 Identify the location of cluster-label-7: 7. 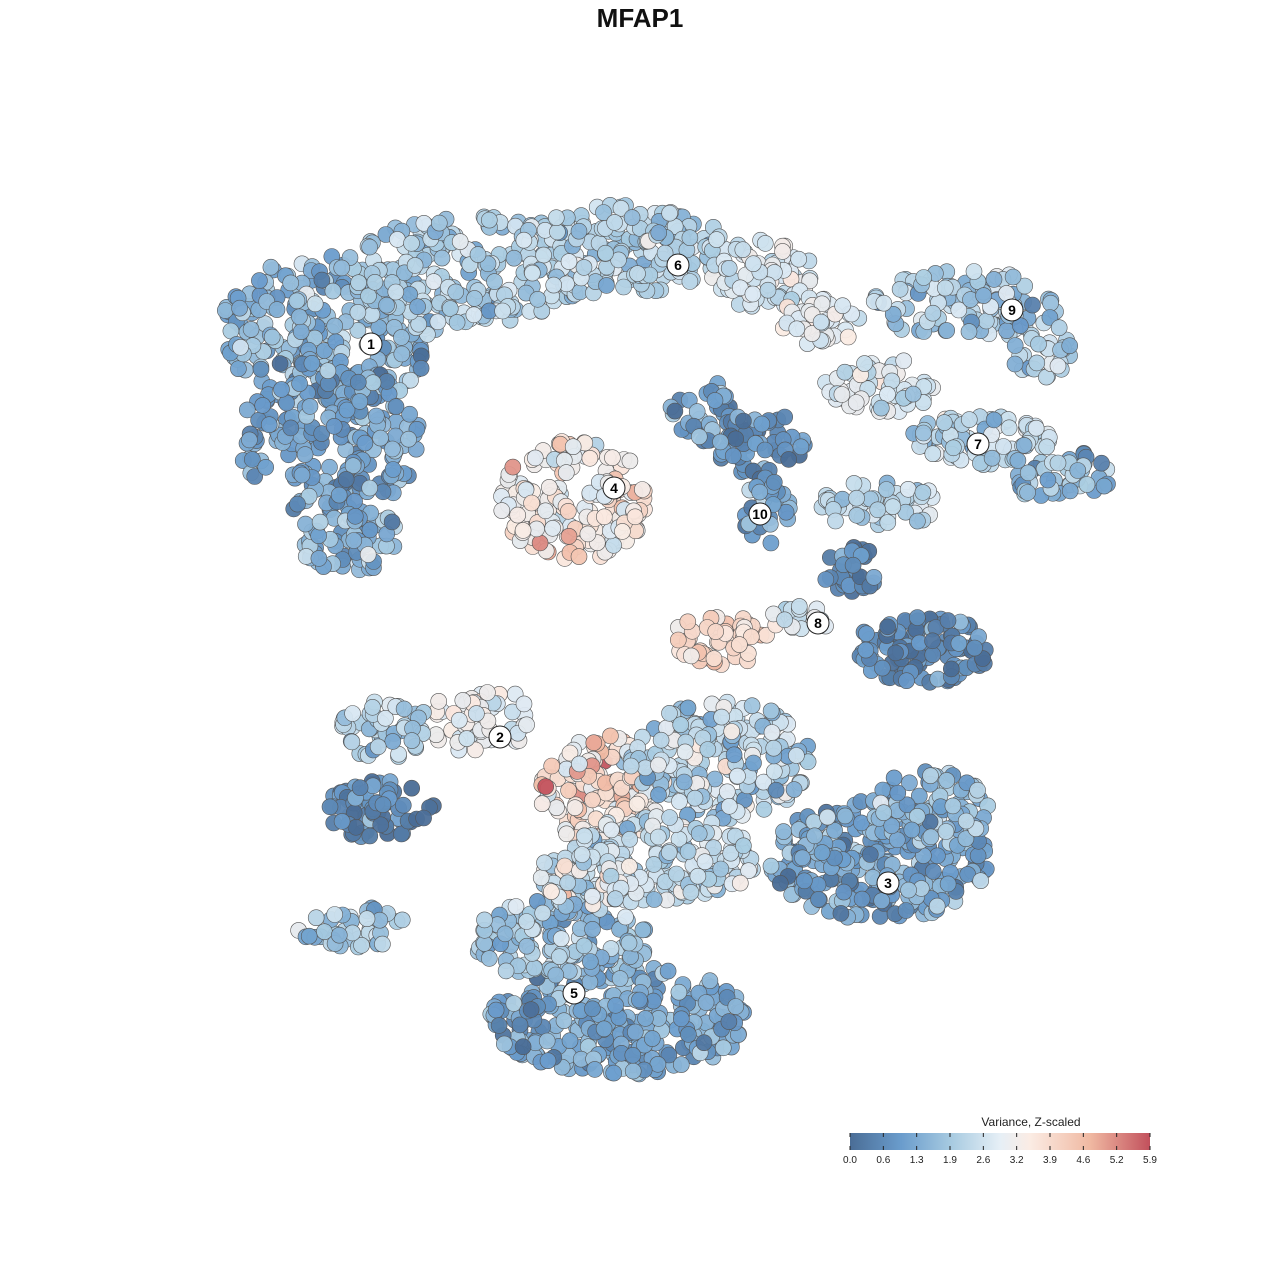
(978, 444).